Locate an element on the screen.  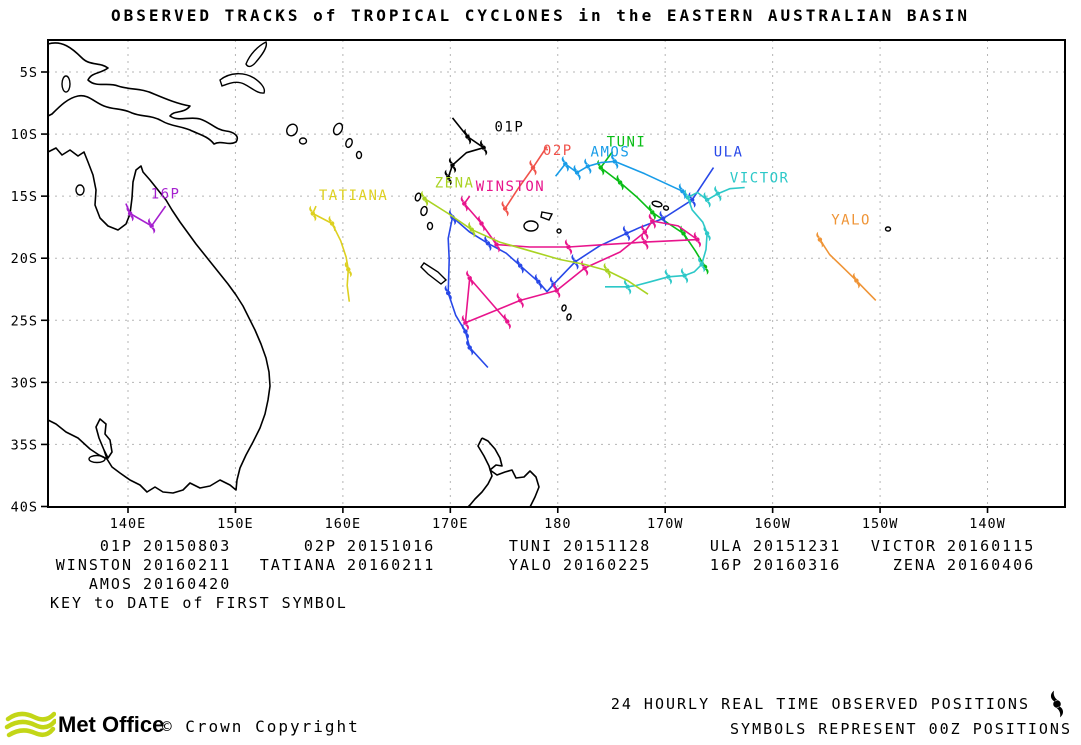
legend-entry-01P: 01P 20150803 is located at coordinates (117, 546).